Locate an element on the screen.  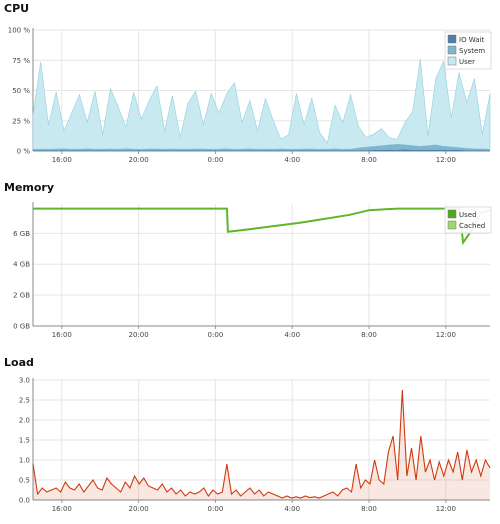
y-tick-label: 2.5 is located at coordinates (24, 401).